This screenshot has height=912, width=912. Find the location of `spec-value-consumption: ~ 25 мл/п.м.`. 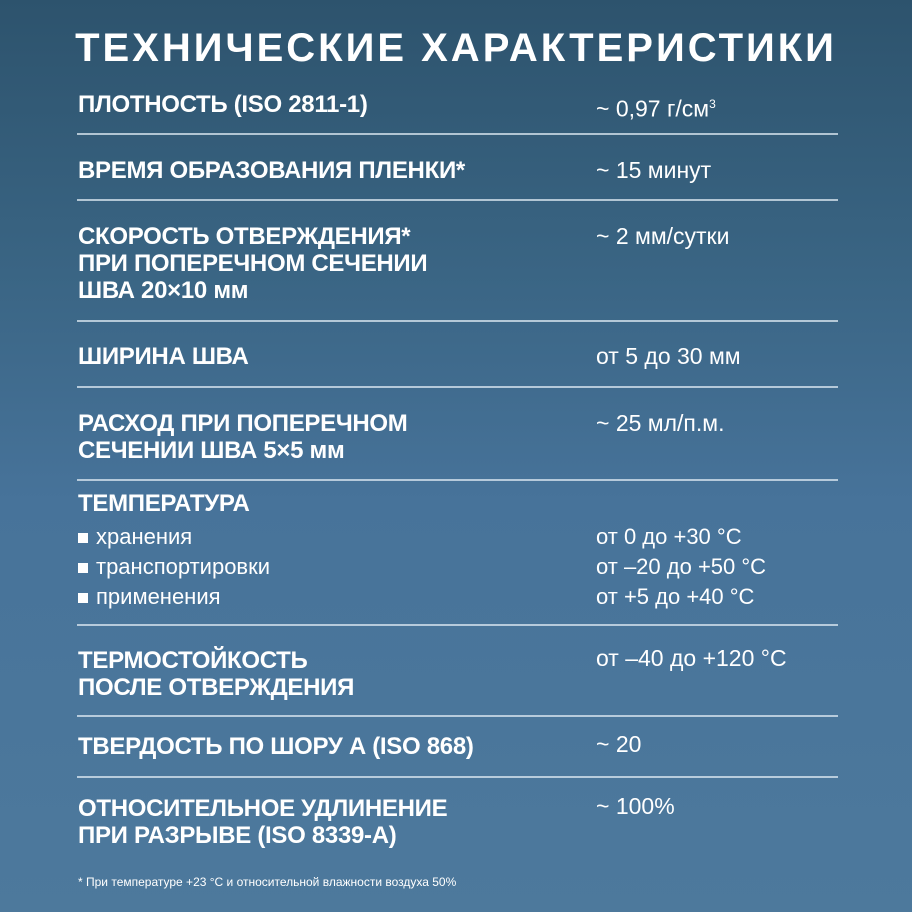

spec-value-consumption: ~ 25 мл/п.м. is located at coordinates (660, 423).